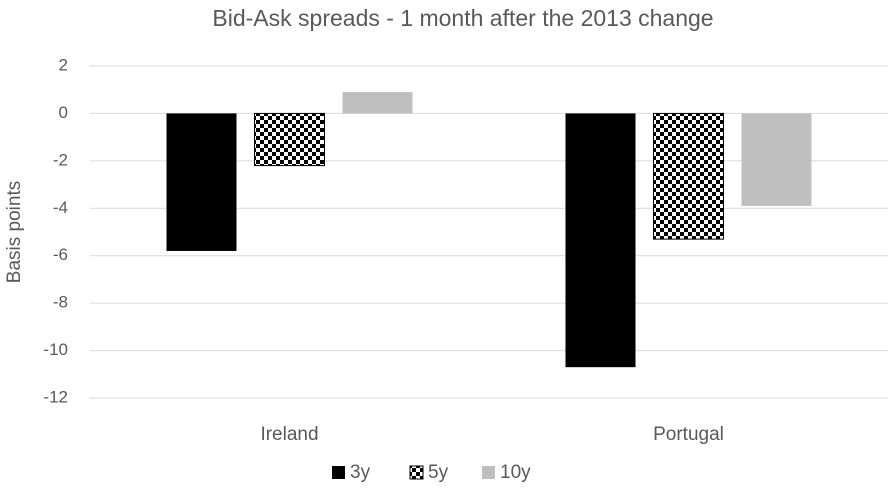 Image resolution: width=891 pixels, height=494 pixels. What do you see at coordinates (60, 254) in the screenshot?
I see `y-tick-label: -6` at bounding box center [60, 254].